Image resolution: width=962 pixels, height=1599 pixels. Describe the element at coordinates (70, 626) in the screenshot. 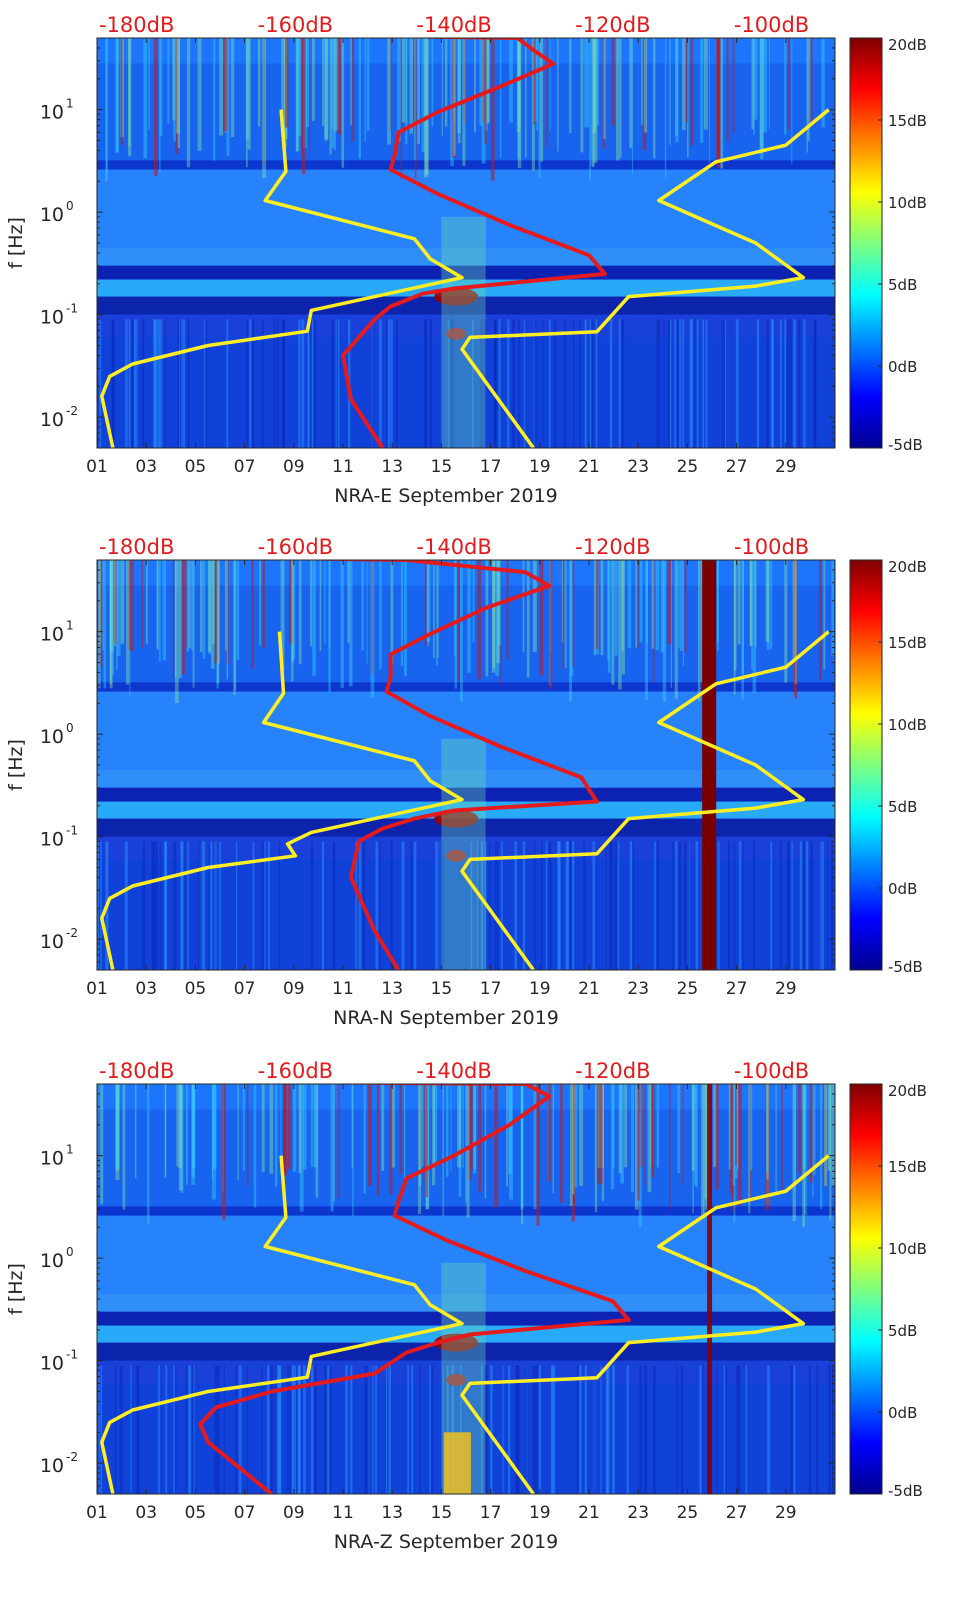

I see `y-tick-exponent: 1` at that location.